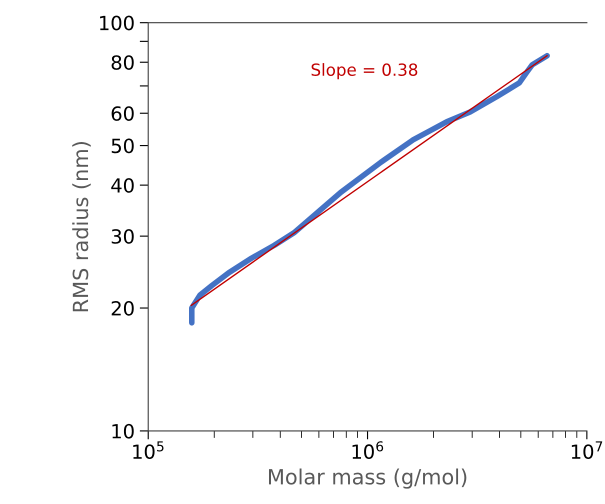  Describe the element at coordinates (368, 450) in the screenshot. I see `x-tick-label: 10$^{6}$` at that location.